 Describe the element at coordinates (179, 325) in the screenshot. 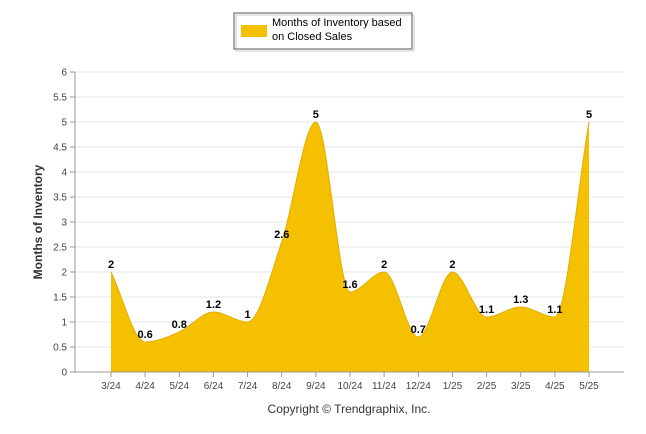

I see `data-label: 0.8` at that location.